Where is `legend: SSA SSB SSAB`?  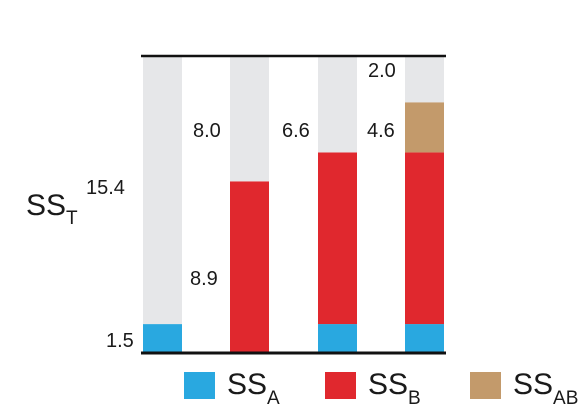 legend: SSA SSB SSAB is located at coordinates (381, 388).